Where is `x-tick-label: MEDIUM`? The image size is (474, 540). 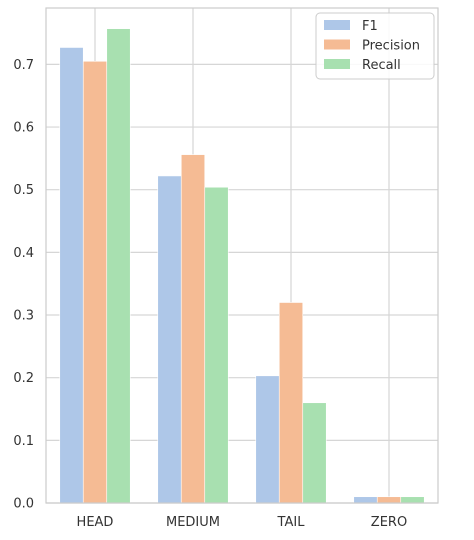
x-tick-label: MEDIUM is located at coordinates (193, 522).